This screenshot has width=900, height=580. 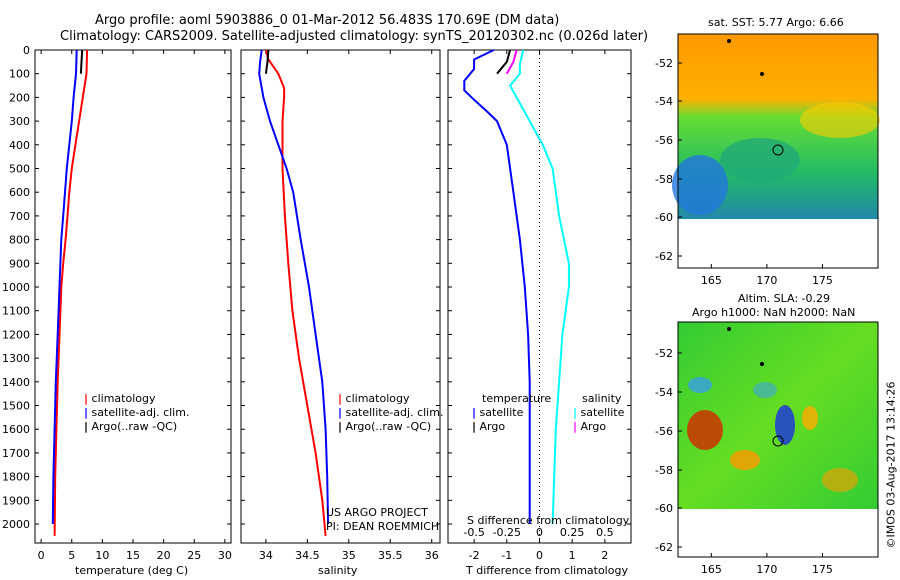 I want to click on xtick-label: 10, so click(x=102, y=555).